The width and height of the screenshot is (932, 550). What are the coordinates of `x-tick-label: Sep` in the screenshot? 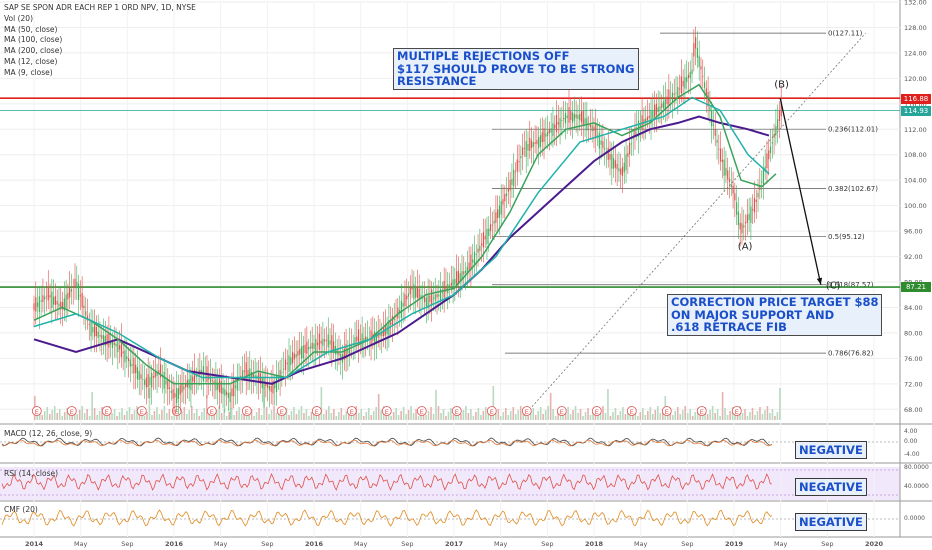 It's located at (267, 544).